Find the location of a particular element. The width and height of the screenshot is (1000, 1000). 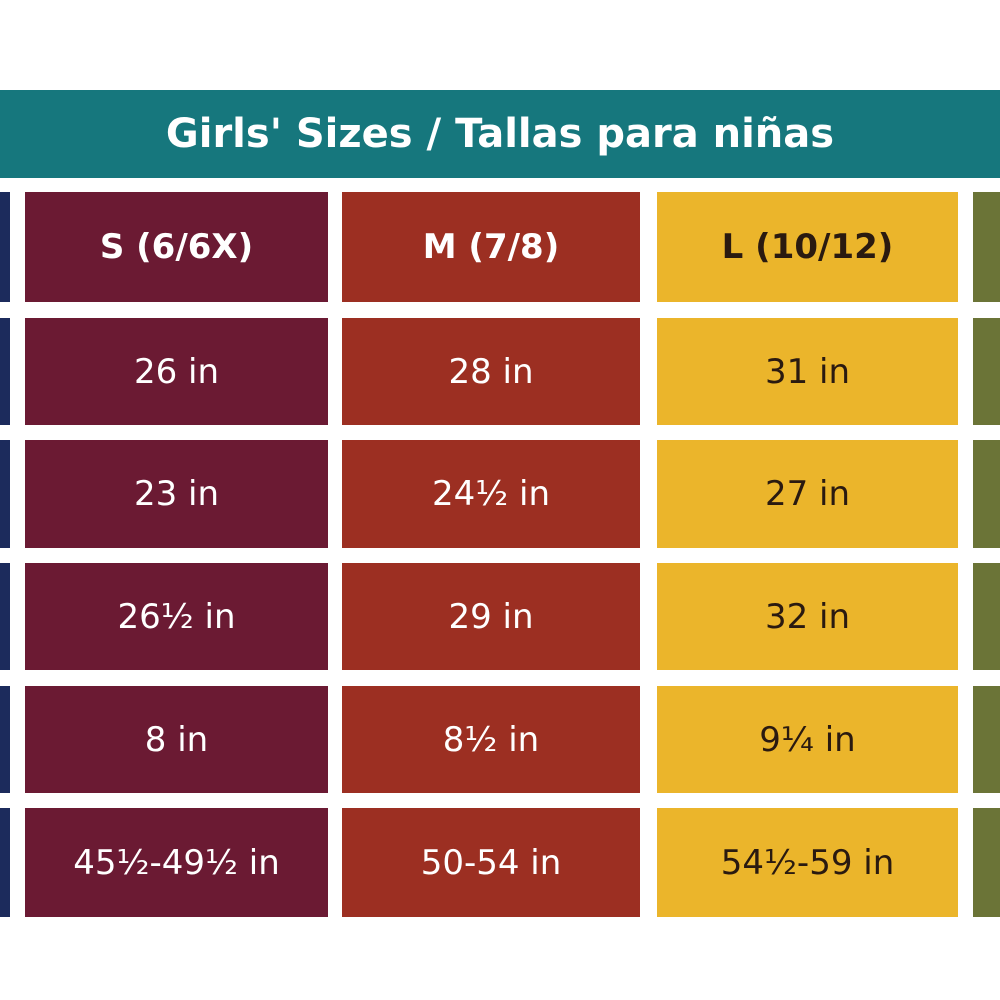

title: Girls' Sizes / Tallas para niñas is located at coordinates (500, 134).